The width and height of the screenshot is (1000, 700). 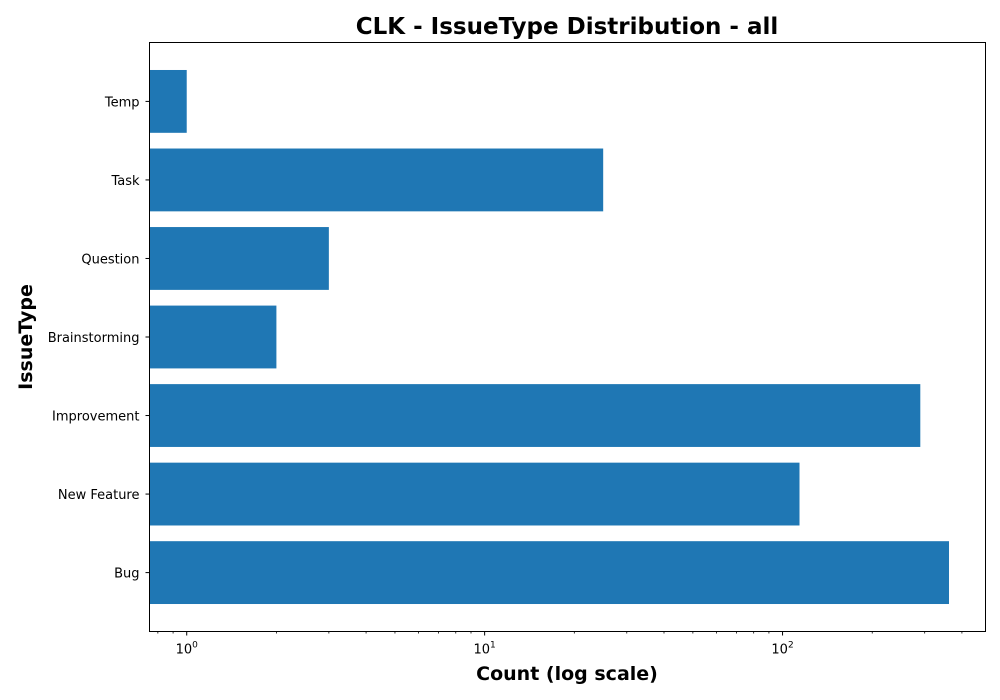 What do you see at coordinates (26, 337) in the screenshot?
I see `y-axis-label: IssueType` at bounding box center [26, 337].